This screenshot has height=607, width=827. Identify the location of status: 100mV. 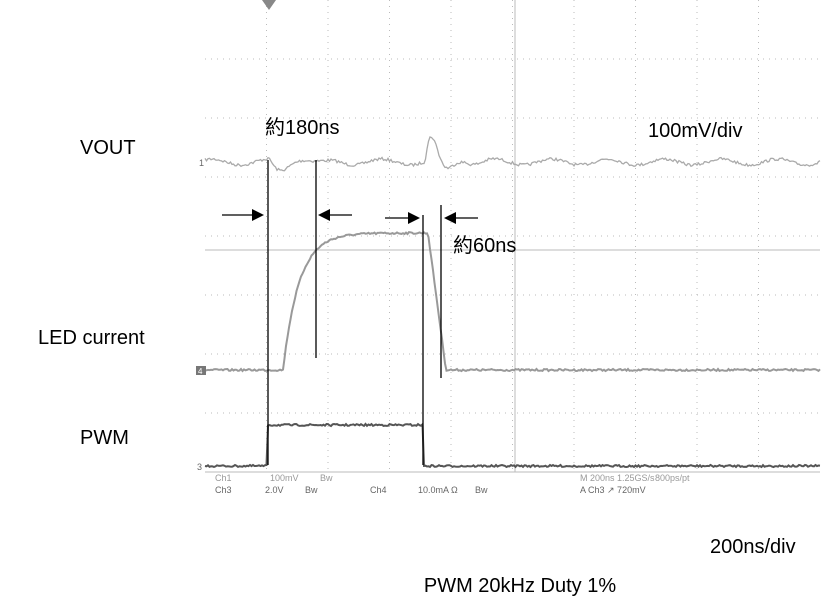
(284, 478).